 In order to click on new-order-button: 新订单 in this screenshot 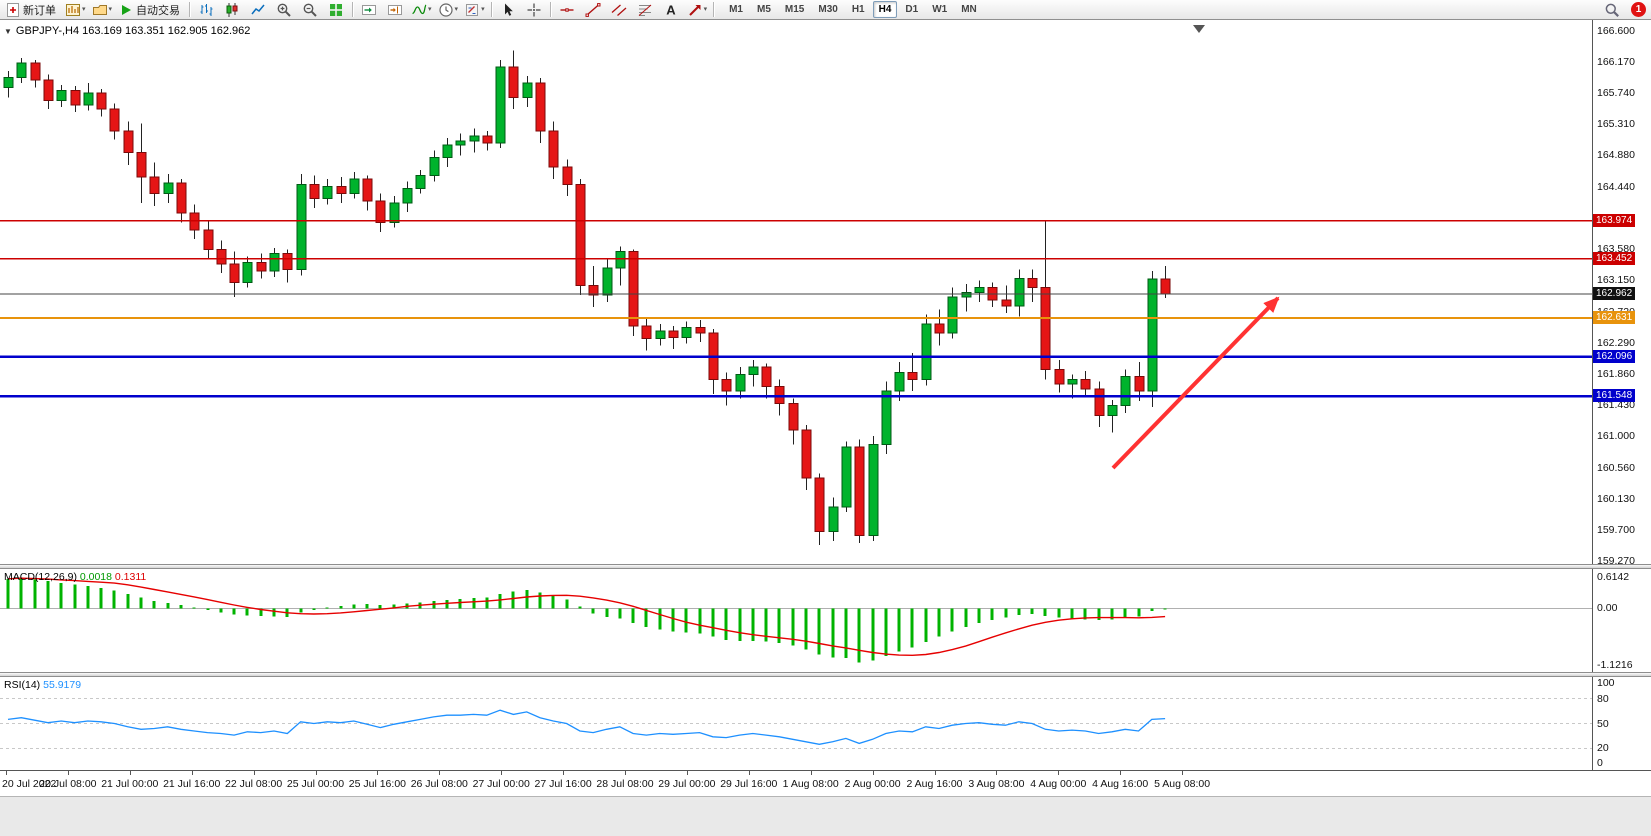, I will do `click(32, 10)`.